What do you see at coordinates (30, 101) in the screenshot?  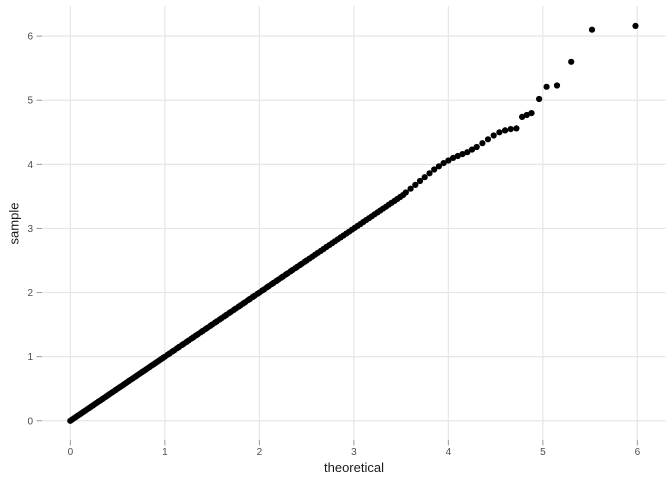 I see `y-tick-label-5: 5` at bounding box center [30, 101].